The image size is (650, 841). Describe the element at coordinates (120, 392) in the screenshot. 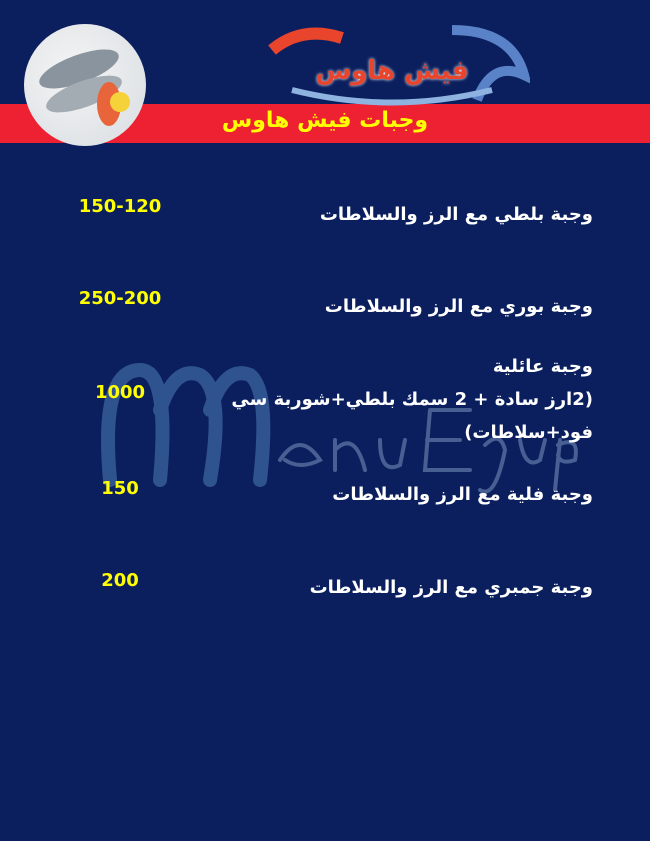

I see `item-price: 1000` at that location.